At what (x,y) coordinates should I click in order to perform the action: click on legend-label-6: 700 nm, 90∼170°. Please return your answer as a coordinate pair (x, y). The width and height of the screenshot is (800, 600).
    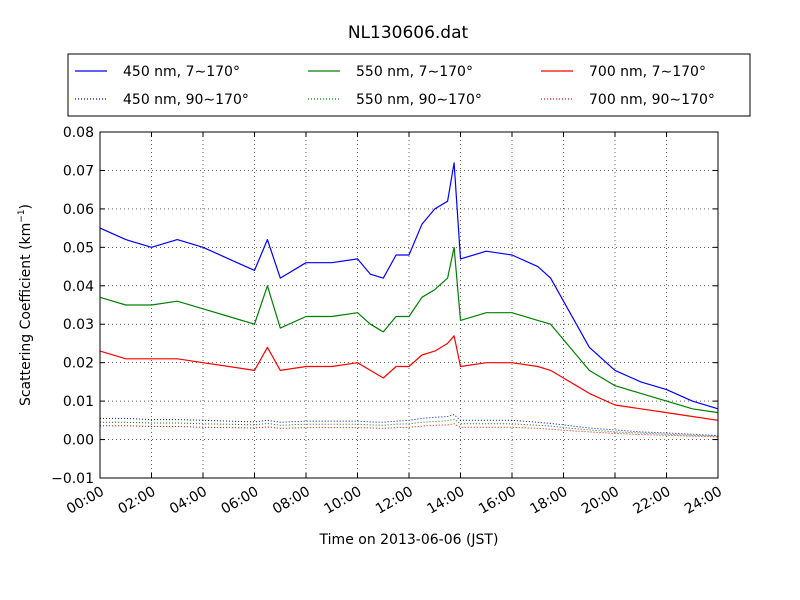
    Looking at the image, I should click on (652, 100).